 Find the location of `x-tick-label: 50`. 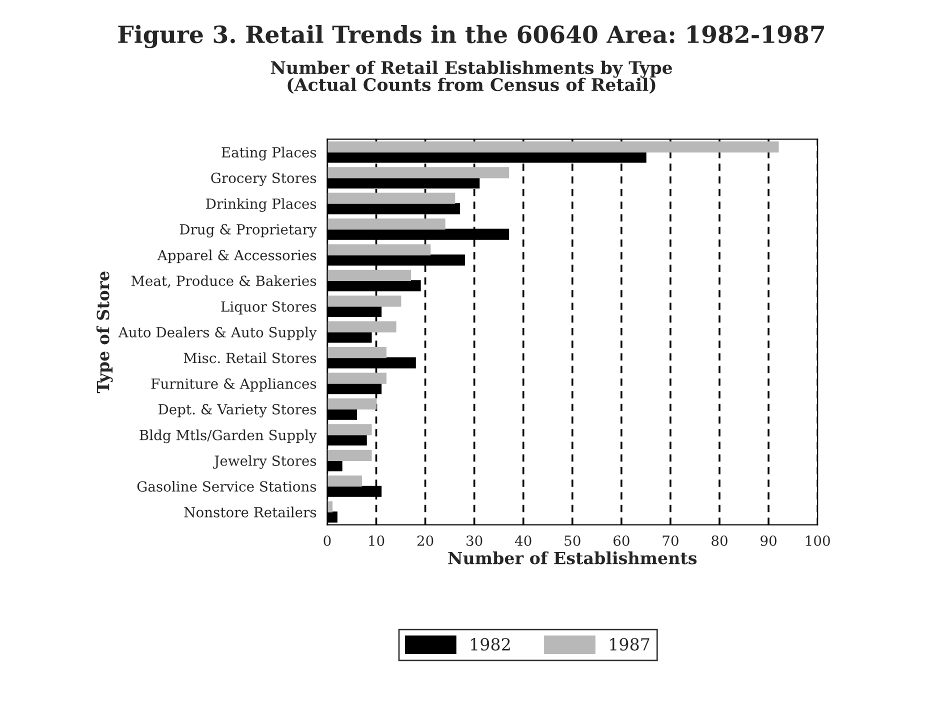

x-tick-label: 50 is located at coordinates (572, 540).